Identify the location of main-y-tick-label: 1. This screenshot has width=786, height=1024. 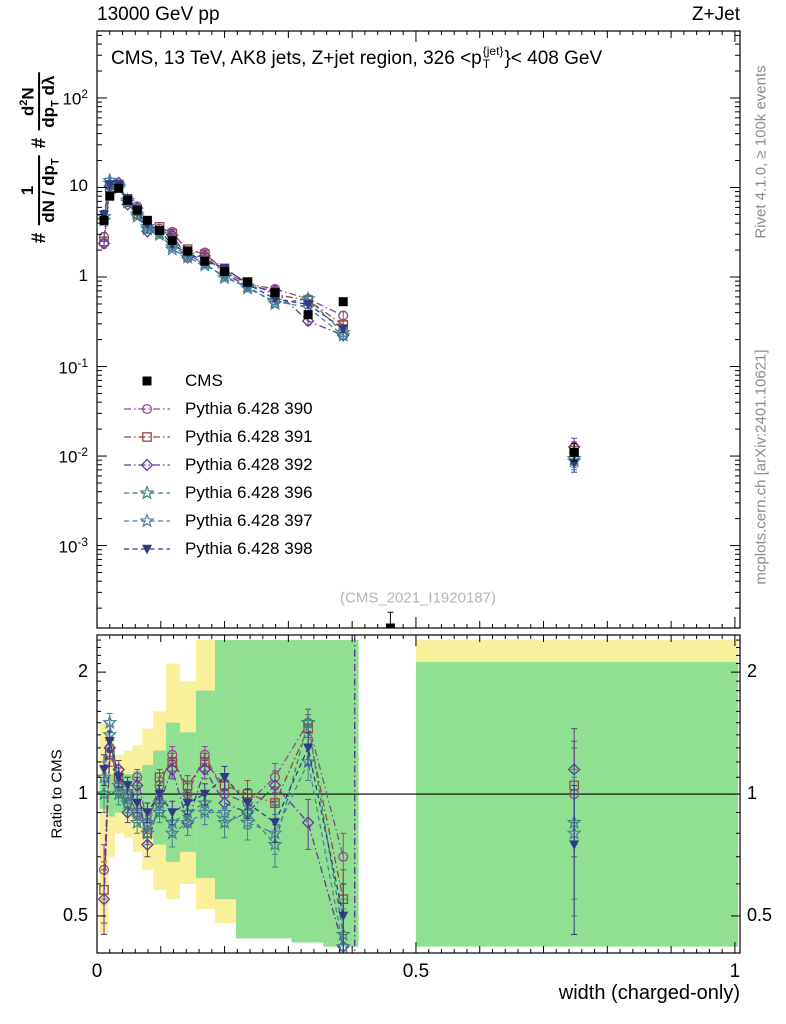
(83, 275).